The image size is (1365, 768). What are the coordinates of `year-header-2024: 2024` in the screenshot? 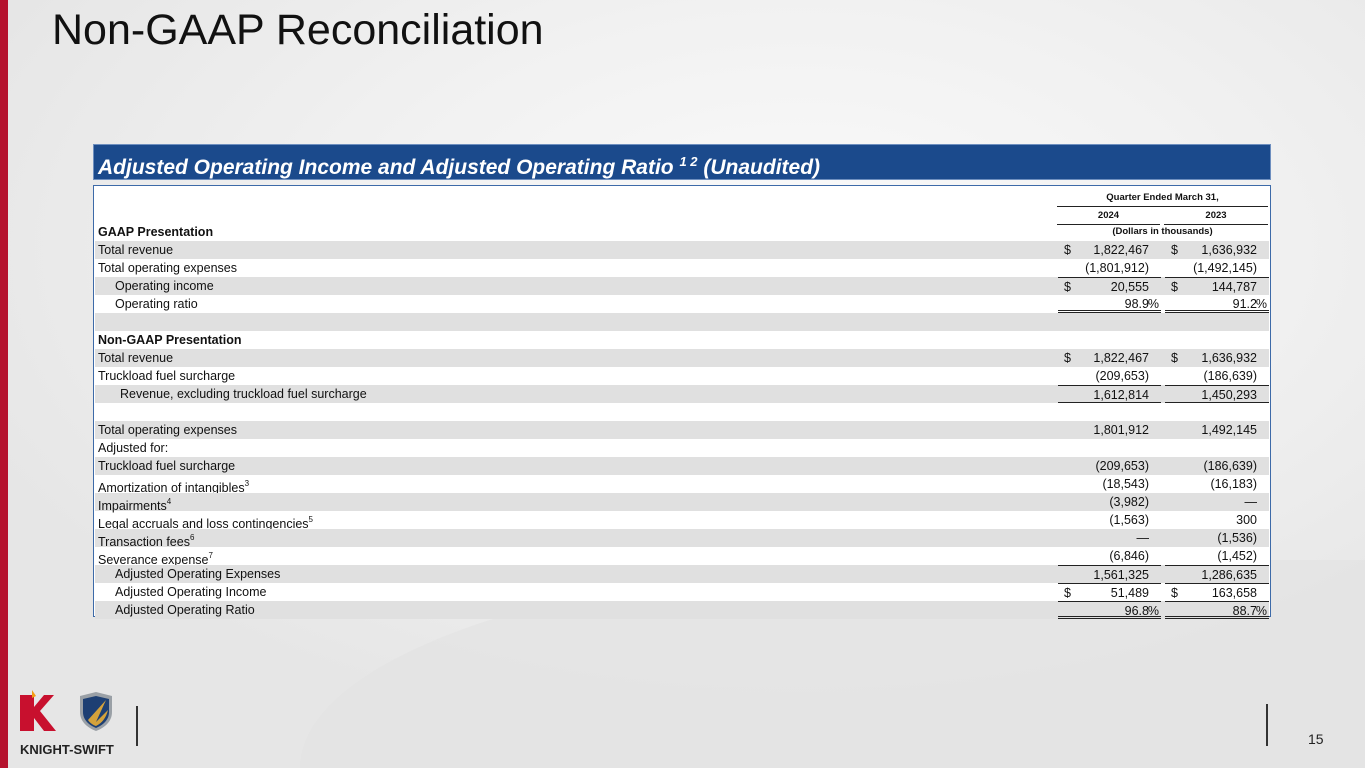 It's located at (1108, 216).